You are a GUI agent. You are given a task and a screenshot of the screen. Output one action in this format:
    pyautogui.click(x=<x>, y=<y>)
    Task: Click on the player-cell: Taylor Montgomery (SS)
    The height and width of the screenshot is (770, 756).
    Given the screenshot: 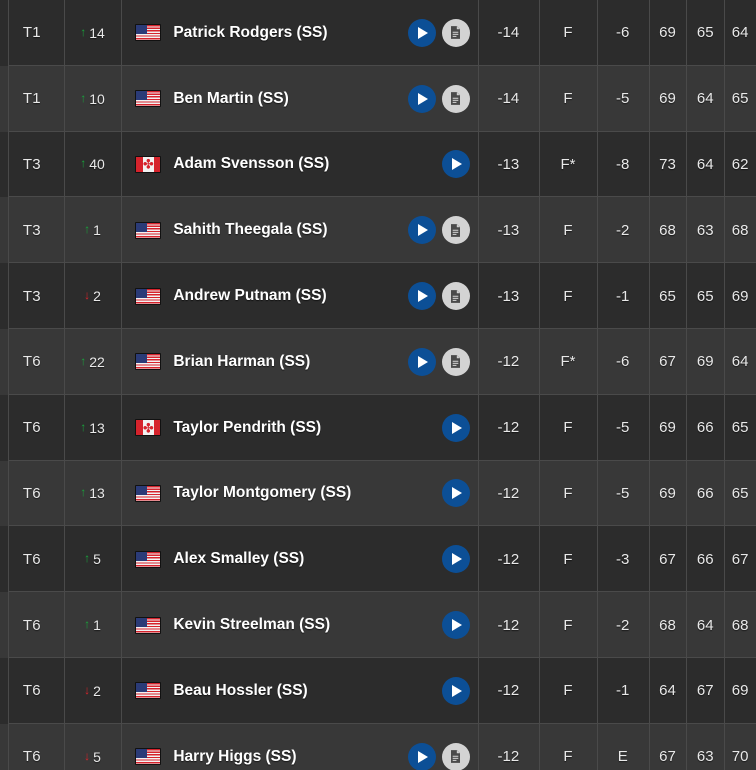 What is the action you would take?
    pyautogui.click(x=299, y=493)
    